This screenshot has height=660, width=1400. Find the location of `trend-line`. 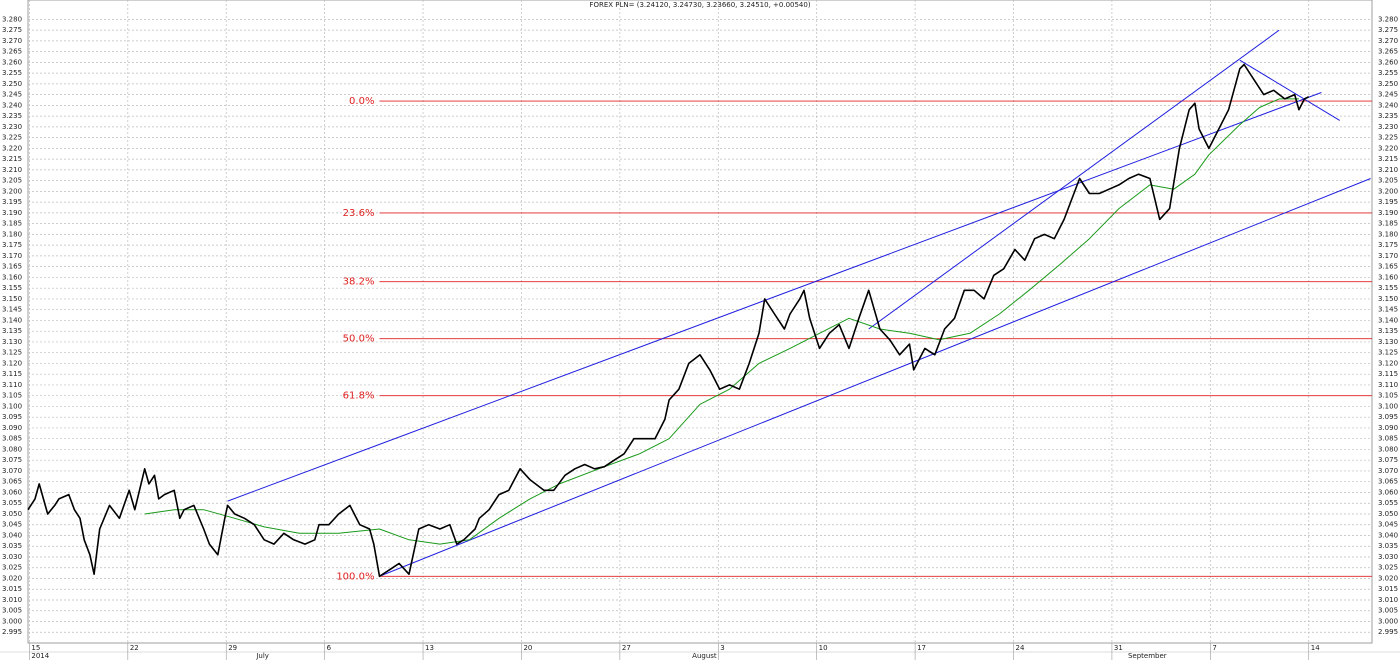

trend-line is located at coordinates (1289, 90).